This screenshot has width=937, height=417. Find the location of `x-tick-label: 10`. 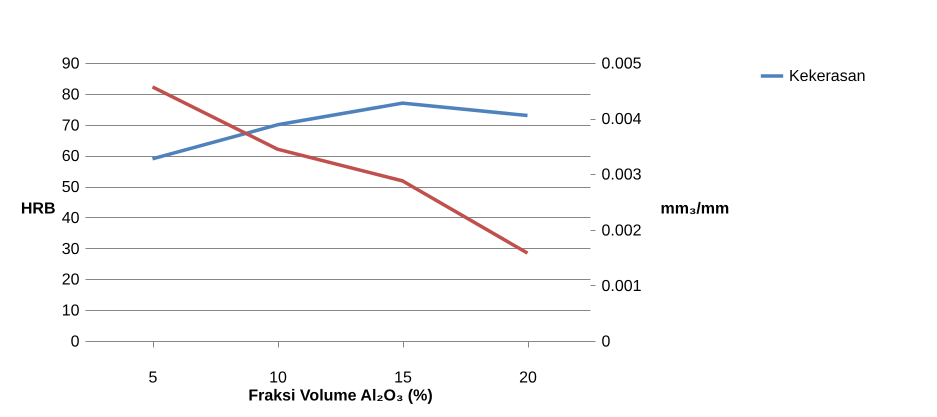

x-tick-label: 10 is located at coordinates (278, 378).